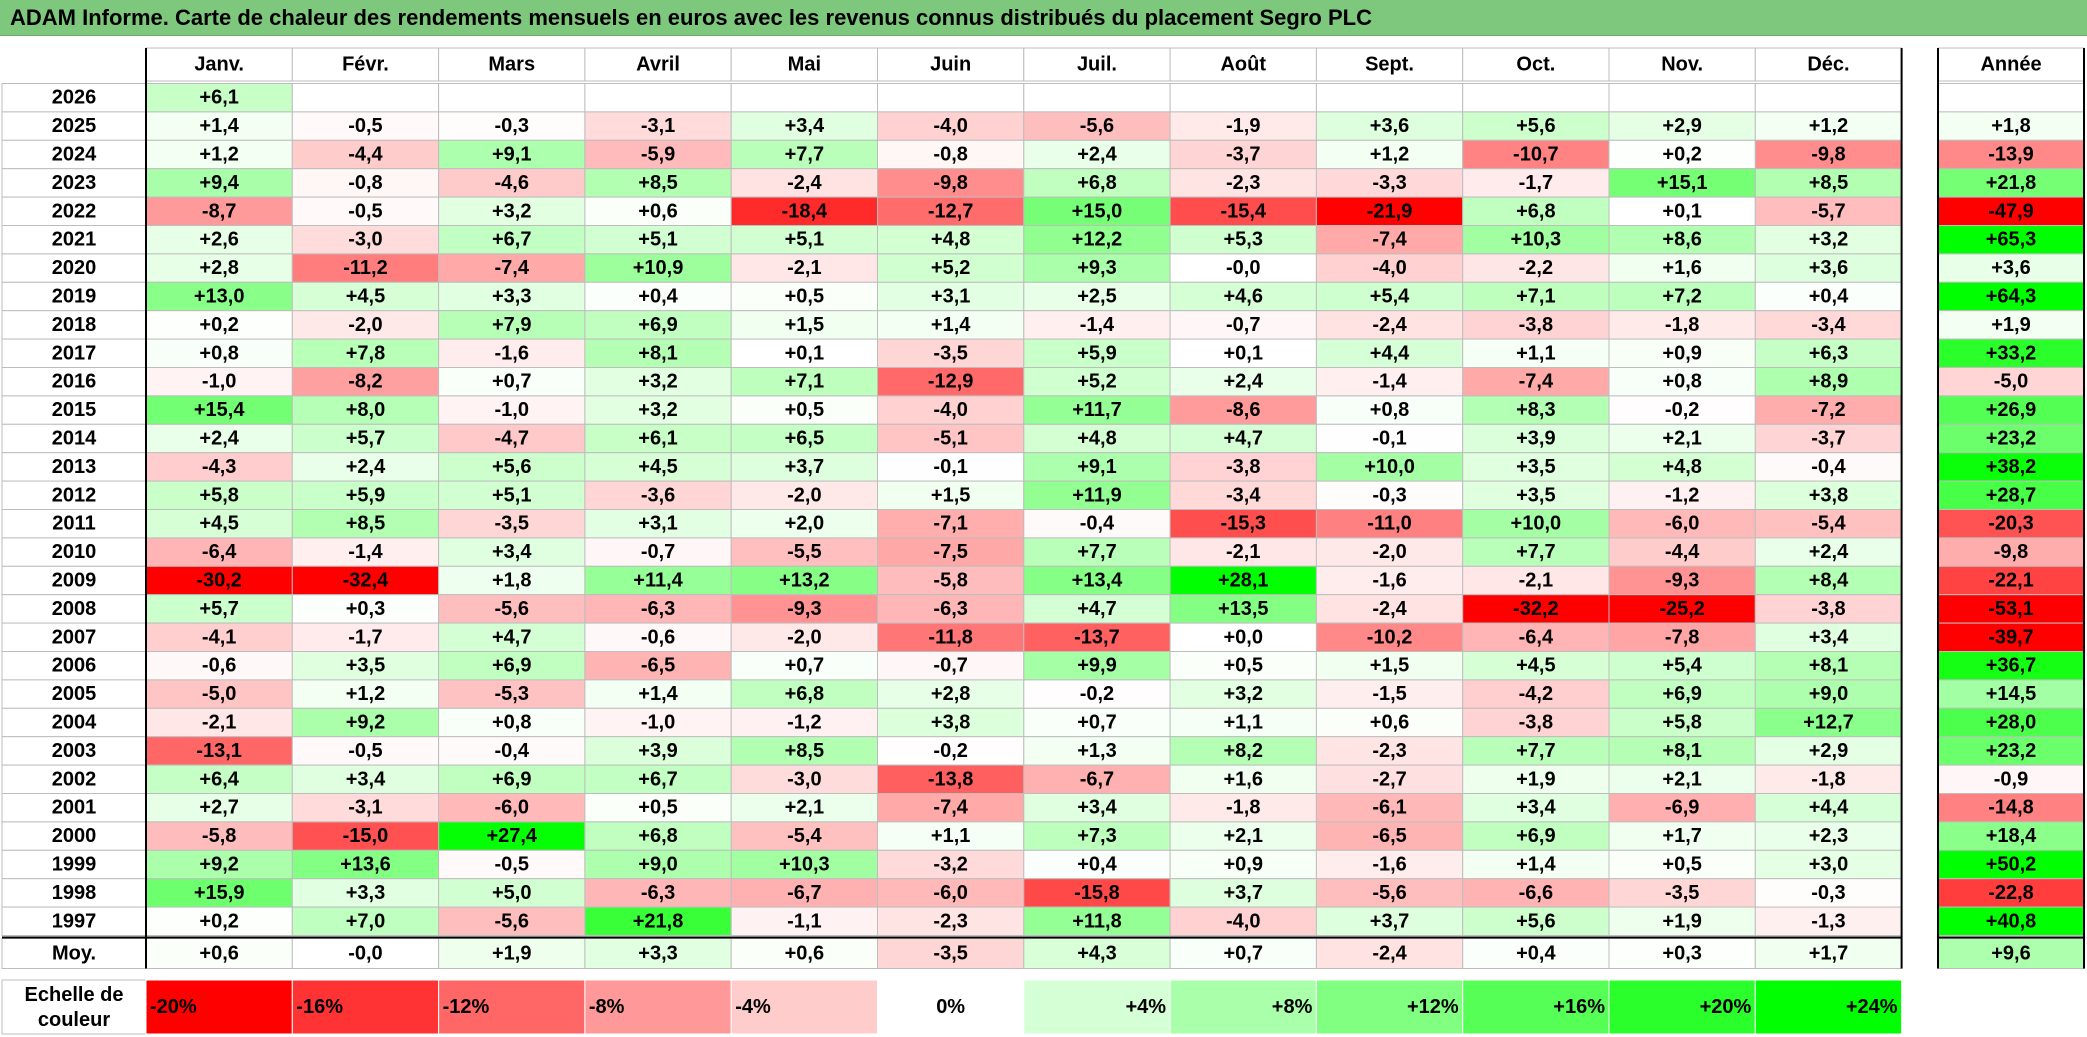 This screenshot has width=2087, height=1037. Describe the element at coordinates (1243, 240) in the screenshot. I see `heatmap-cell-value: +5,3` at that location.